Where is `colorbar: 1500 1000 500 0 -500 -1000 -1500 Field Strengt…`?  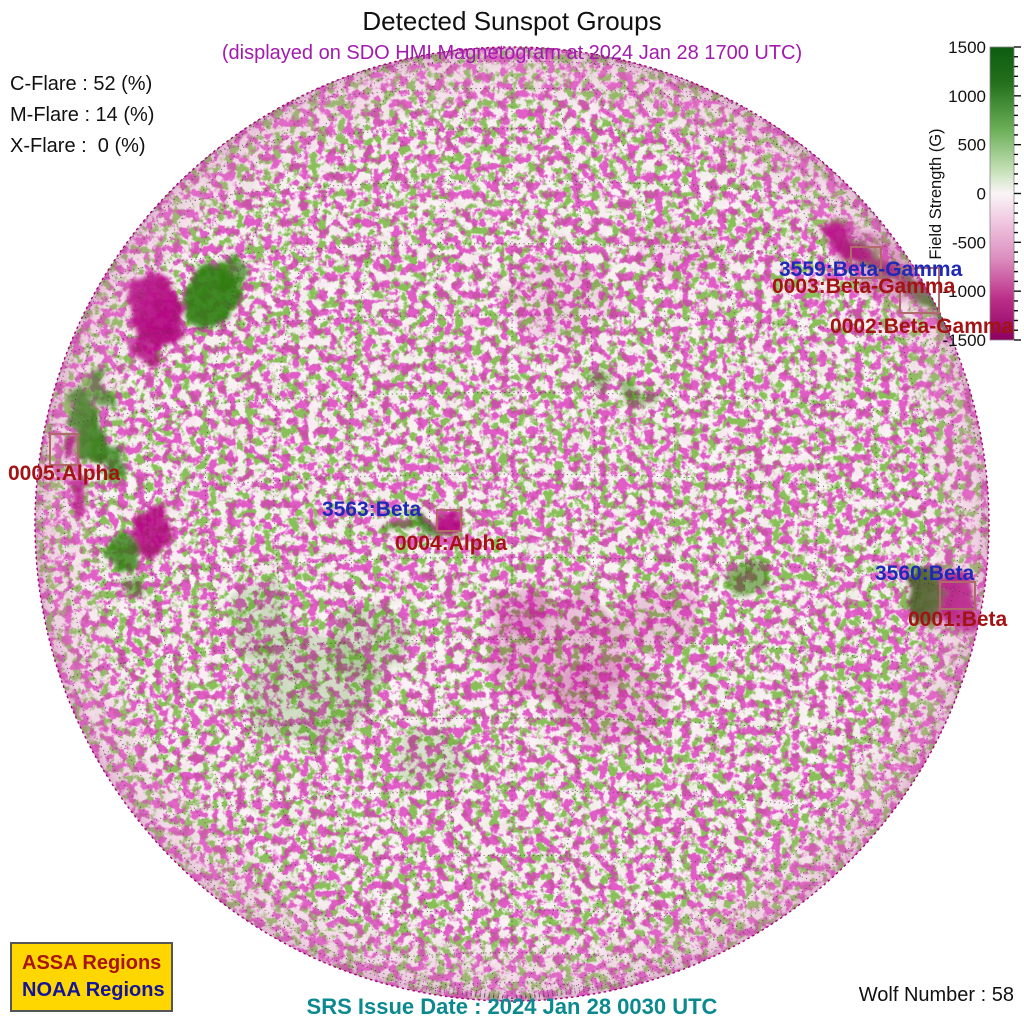
colorbar: 1500 1000 500 0 -500 -1000 -1500 Field Strengt… is located at coordinates (974, 194).